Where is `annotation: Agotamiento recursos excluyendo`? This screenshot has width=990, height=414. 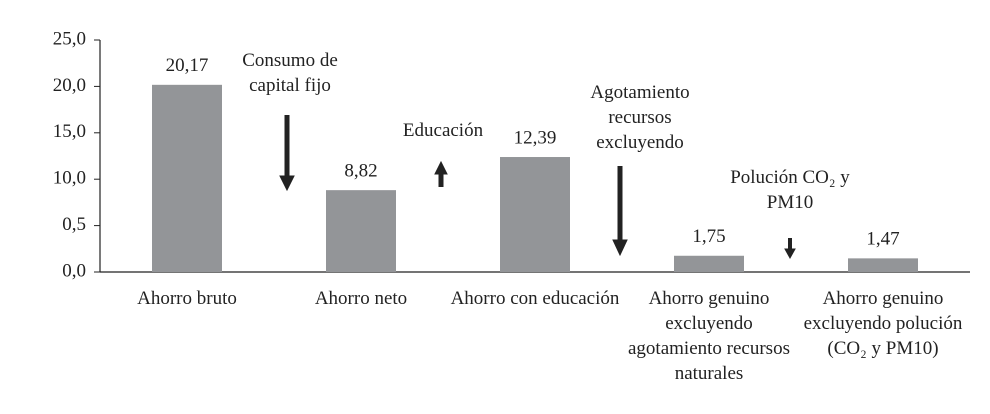 annotation: Agotamiento recursos excluyendo is located at coordinates (640, 117).